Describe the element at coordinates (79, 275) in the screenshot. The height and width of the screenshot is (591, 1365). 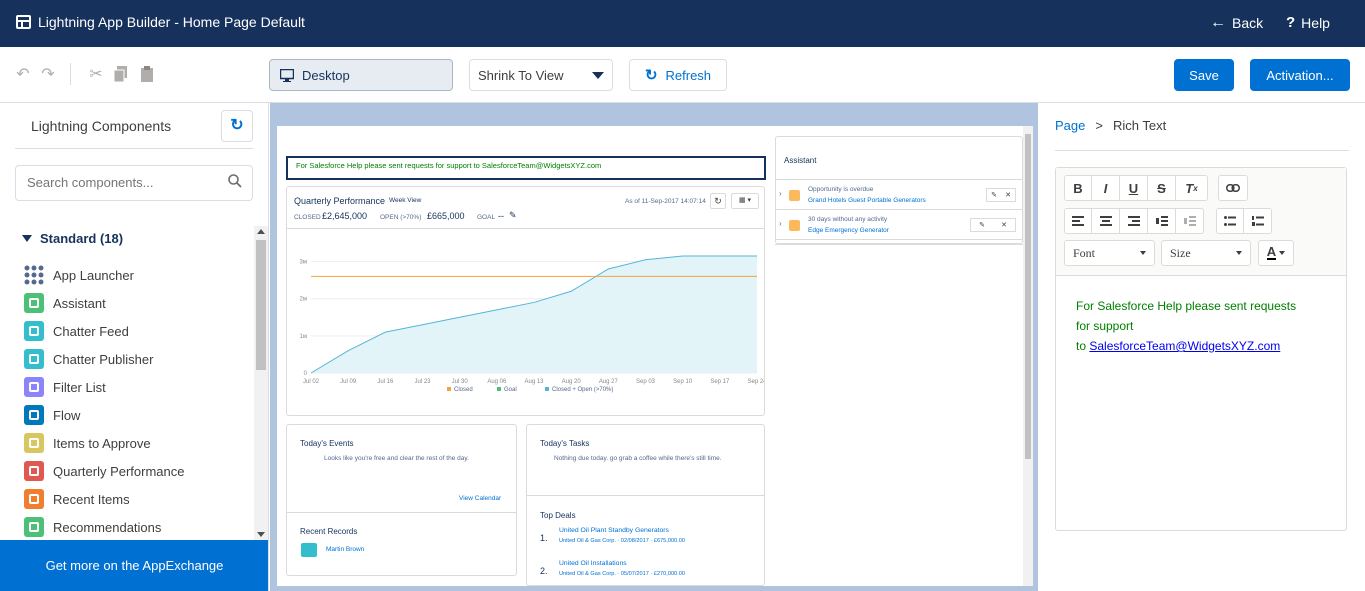
I see `component-app-launcher: App Launcher` at that location.